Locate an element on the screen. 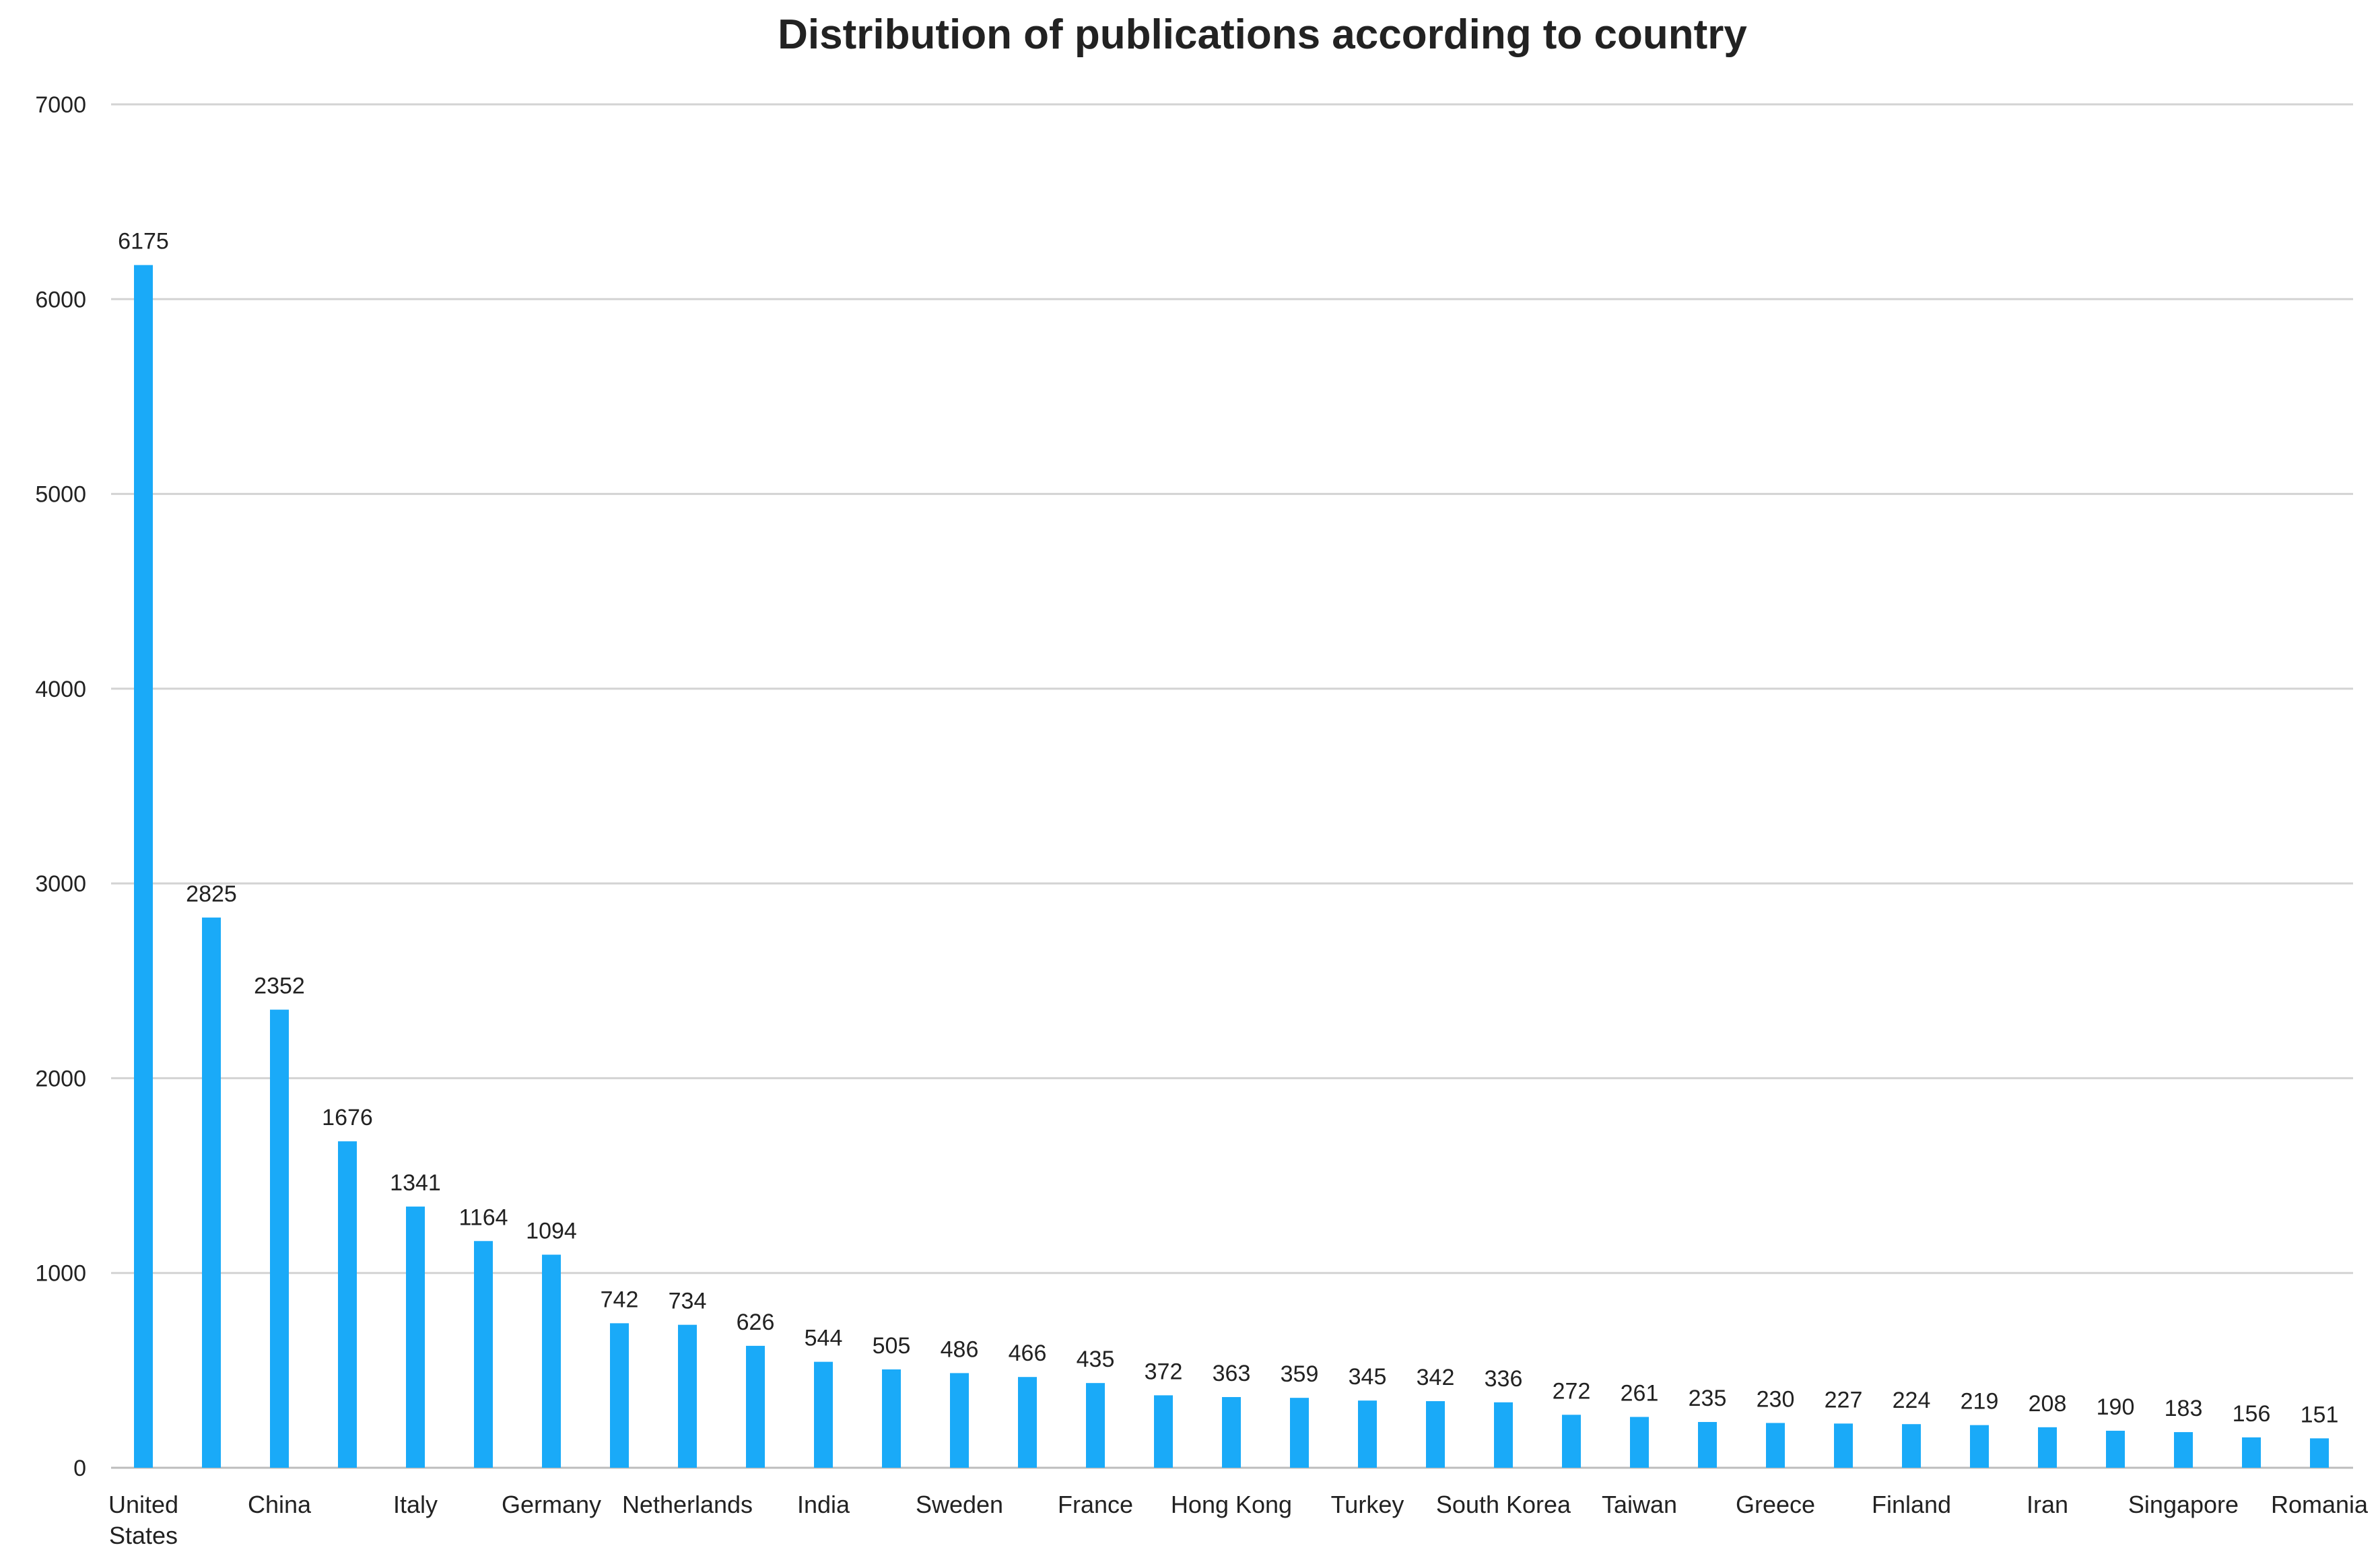 This screenshot has height=1560, width=2380. x-tick-label: Finland is located at coordinates (1912, 1504).